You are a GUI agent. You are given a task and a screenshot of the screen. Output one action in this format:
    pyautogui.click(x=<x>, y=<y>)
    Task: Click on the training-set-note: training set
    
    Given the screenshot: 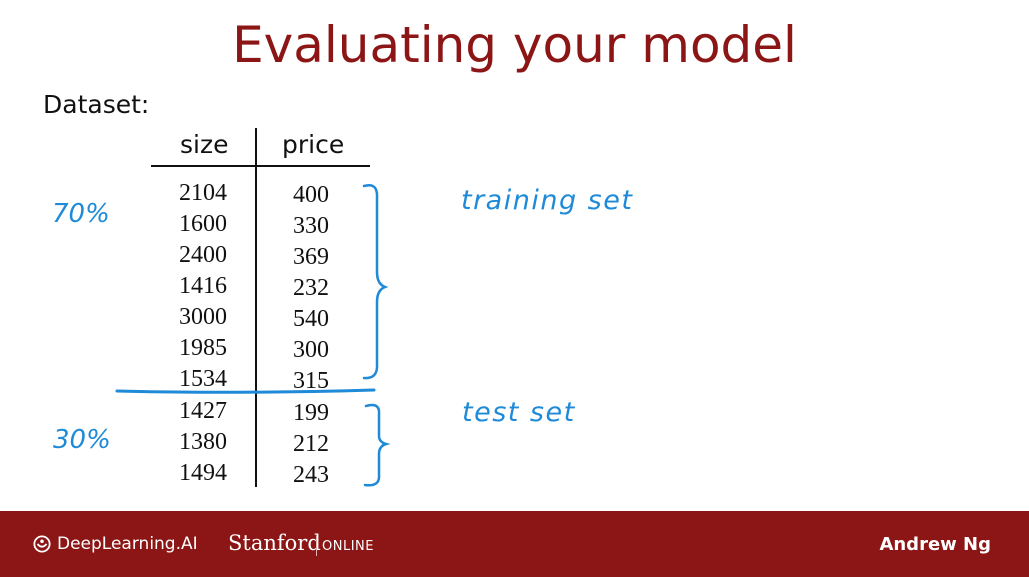 What is the action you would take?
    pyautogui.click(x=547, y=200)
    